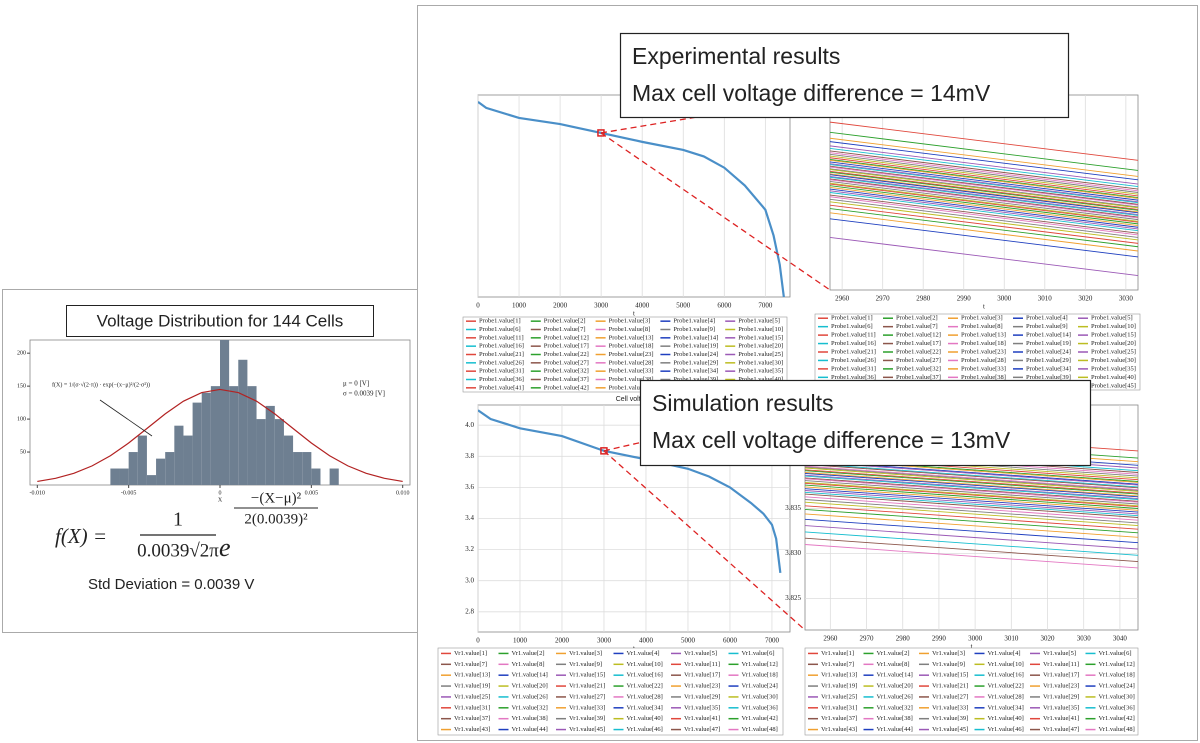 Image resolution: width=1200 pixels, height=743 pixels. What do you see at coordinates (220, 493) in the screenshot?
I see `x-tick-label: 0` at bounding box center [220, 493].